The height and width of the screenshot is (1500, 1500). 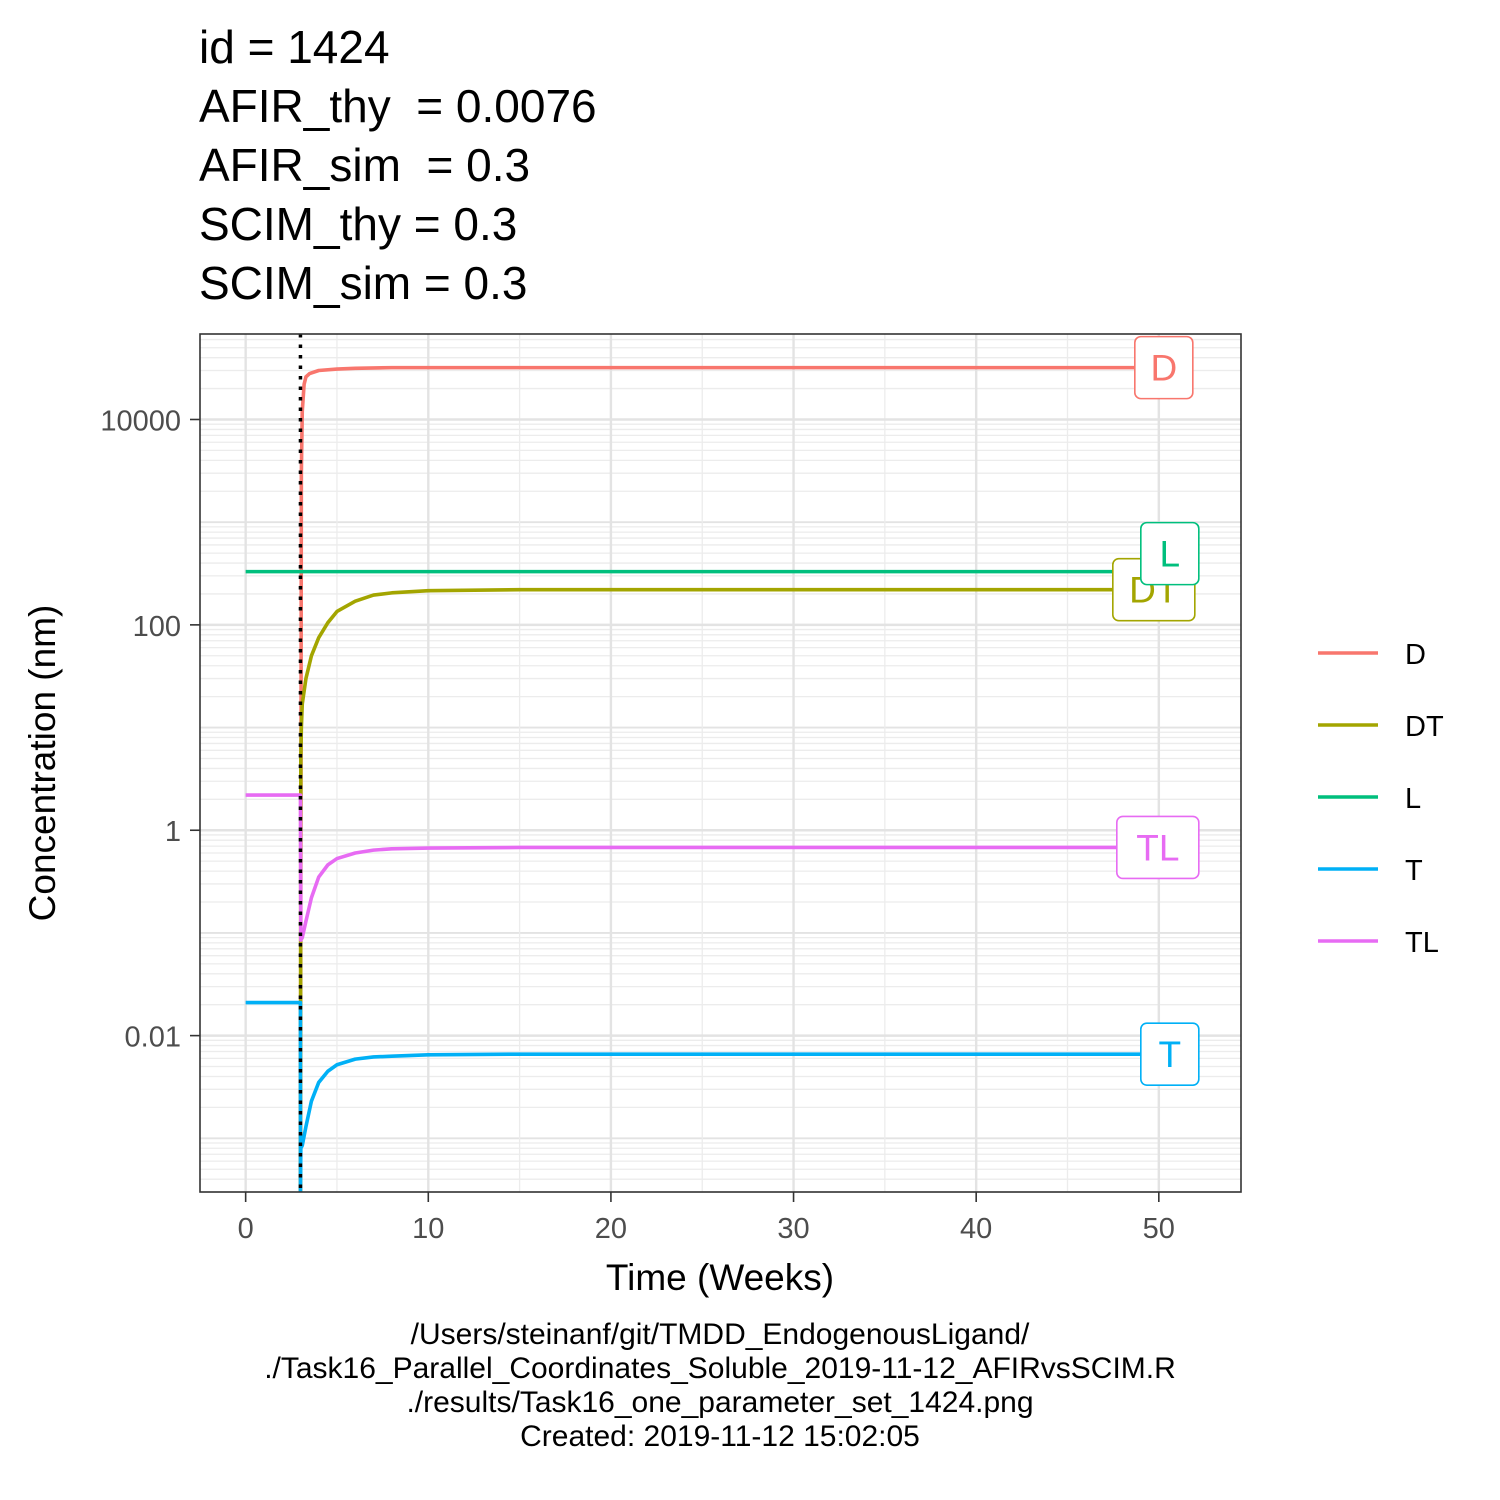 I want to click on x-tick-label: 40, so click(x=976, y=1229).